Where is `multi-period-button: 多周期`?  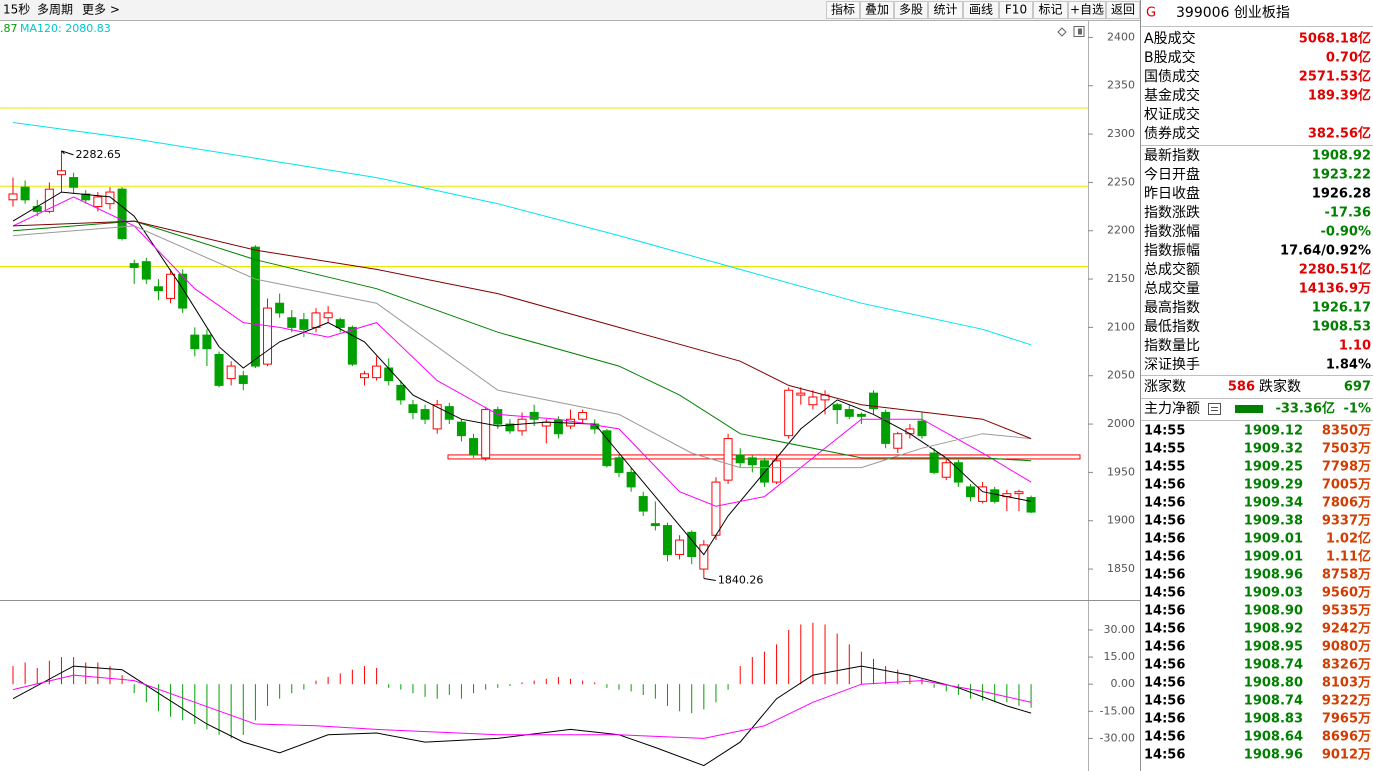
multi-period-button: 多周期 is located at coordinates (55, 10).